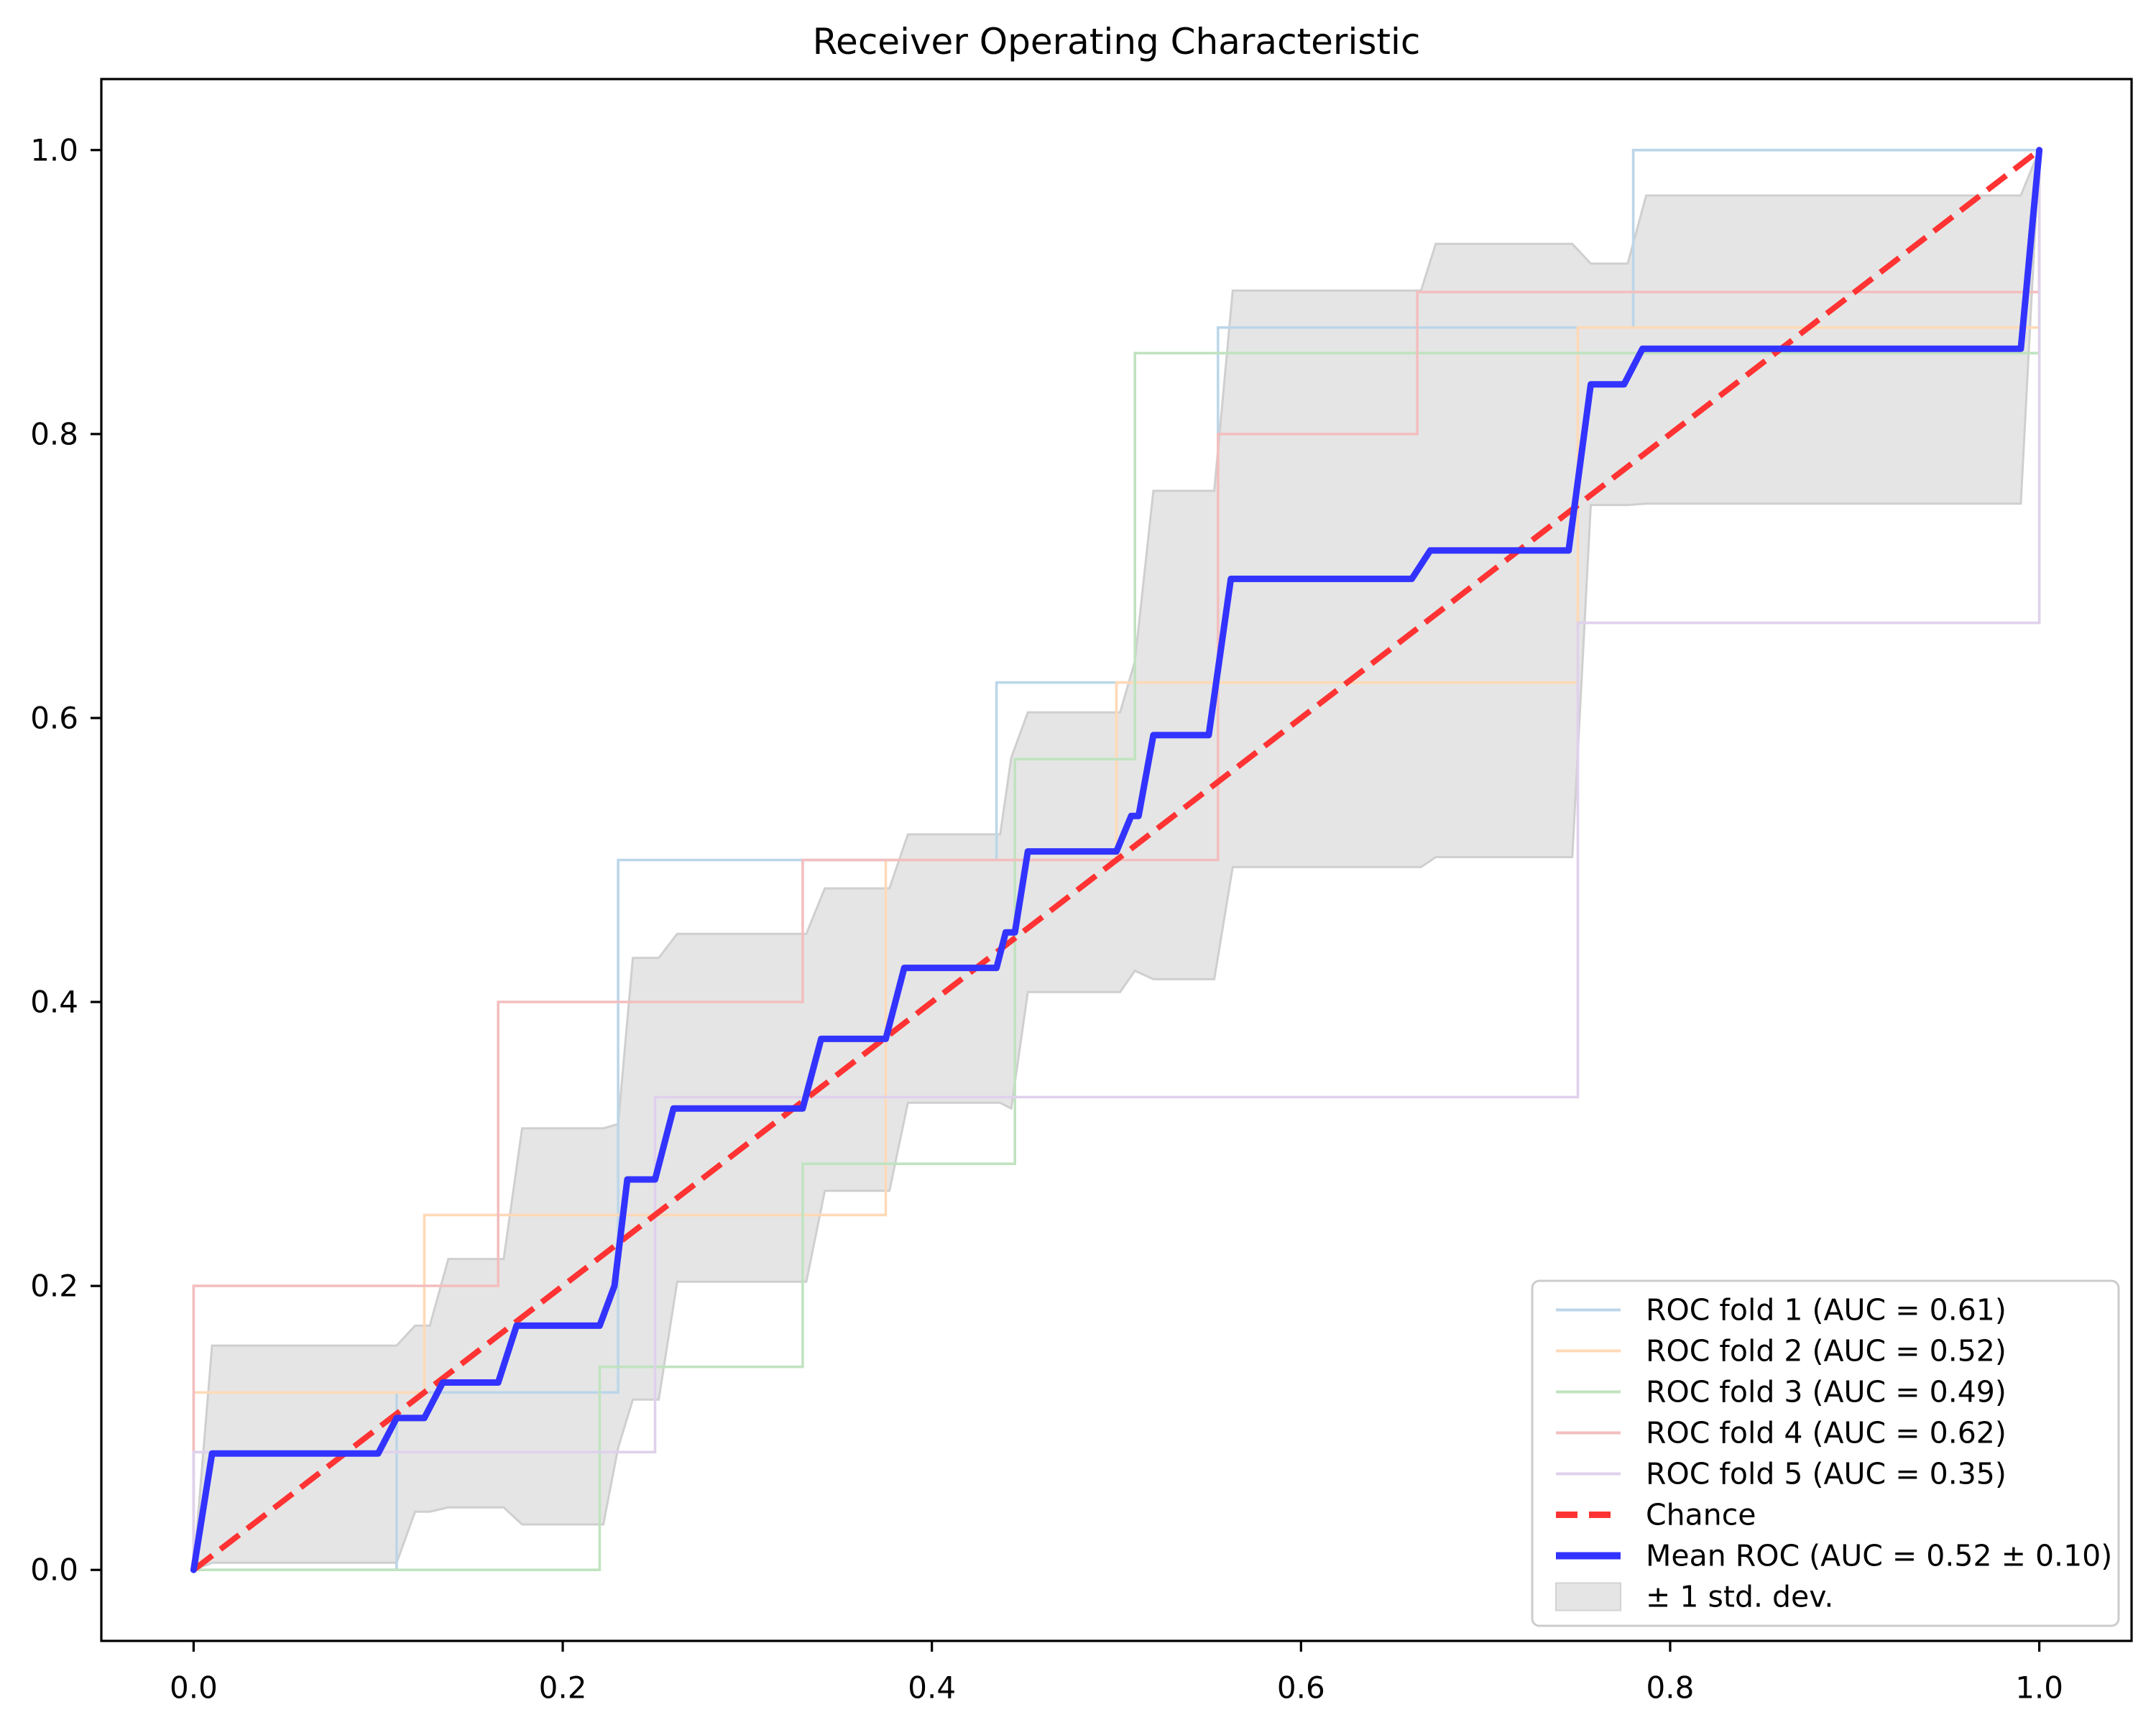 Image resolution: width=2156 pixels, height=1725 pixels. What do you see at coordinates (1117, 42) in the screenshot?
I see `chart-title: Receiver Operating Characteristic` at bounding box center [1117, 42].